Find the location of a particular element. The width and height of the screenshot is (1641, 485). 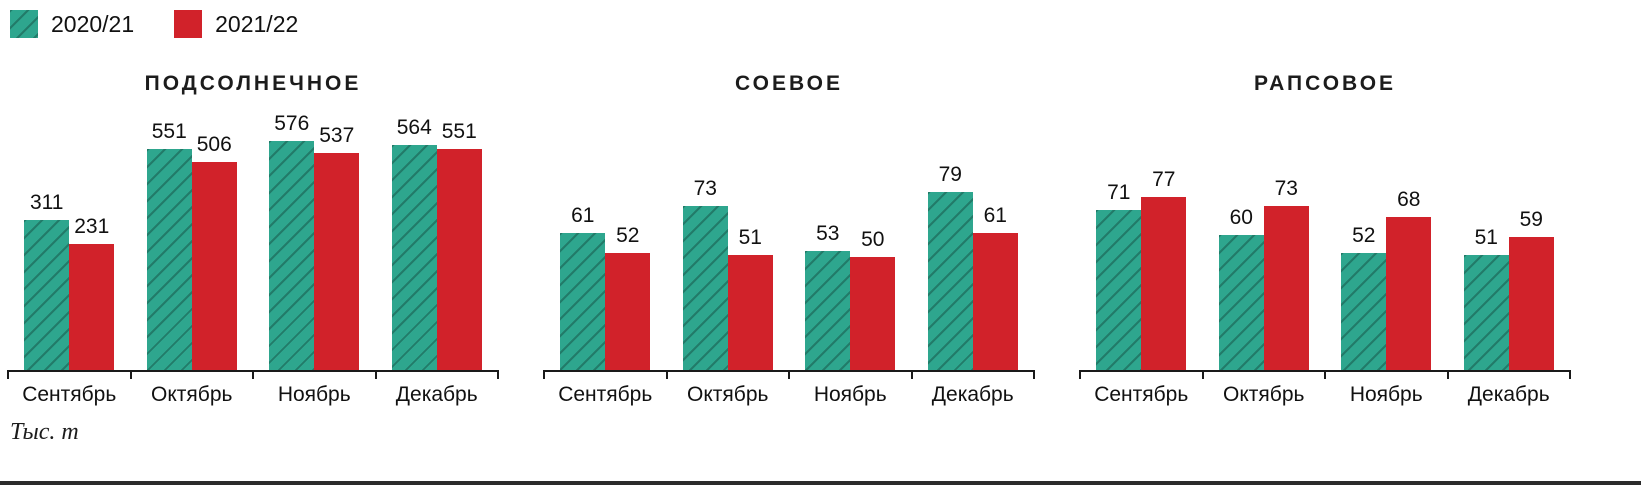

bar-group: 61 52 is located at coordinates (605, 287).